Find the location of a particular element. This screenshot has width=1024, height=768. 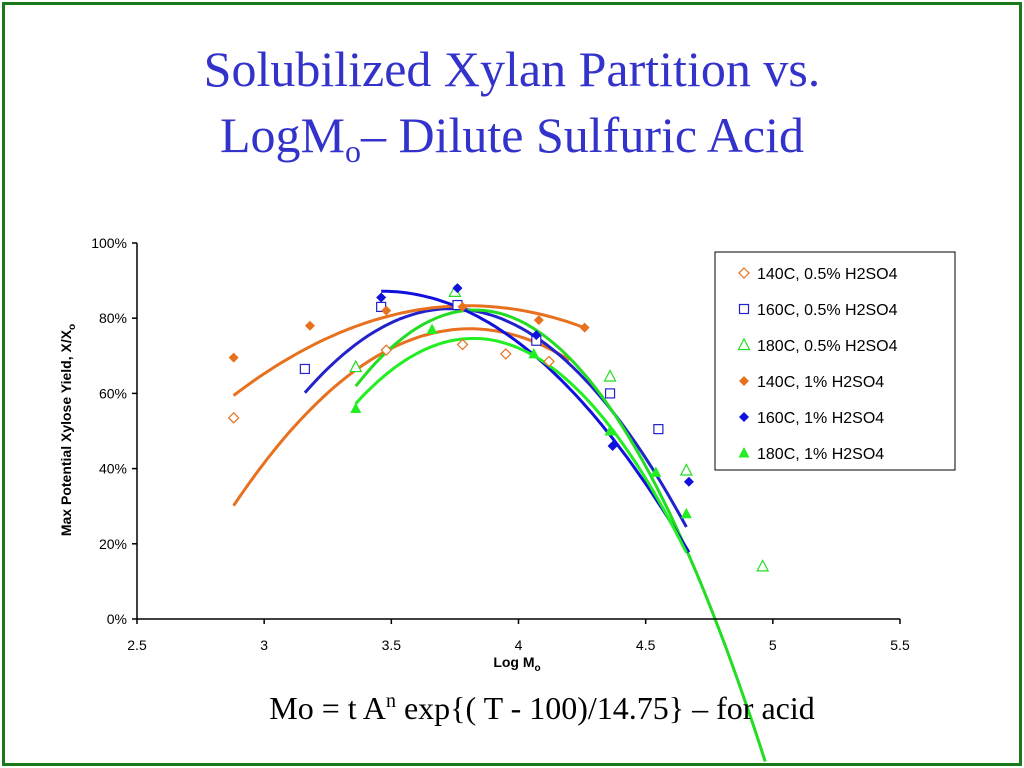

legend-box is located at coordinates (835, 361).